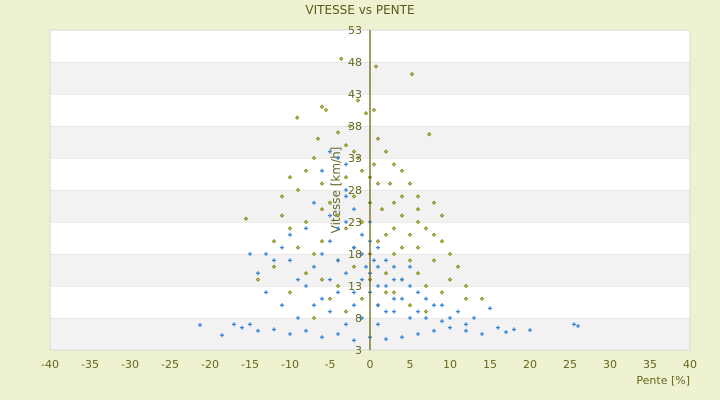 The height and width of the screenshot is (400, 720). Describe the element at coordinates (610, 364) in the screenshot. I see `x-tick-label: 30` at that location.